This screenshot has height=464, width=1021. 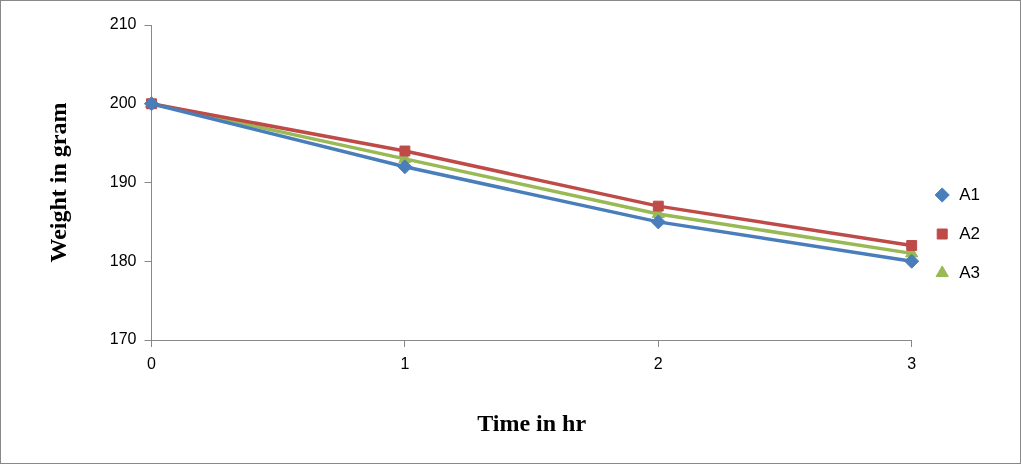 I want to click on x-tick-label: 3, so click(x=912, y=364).